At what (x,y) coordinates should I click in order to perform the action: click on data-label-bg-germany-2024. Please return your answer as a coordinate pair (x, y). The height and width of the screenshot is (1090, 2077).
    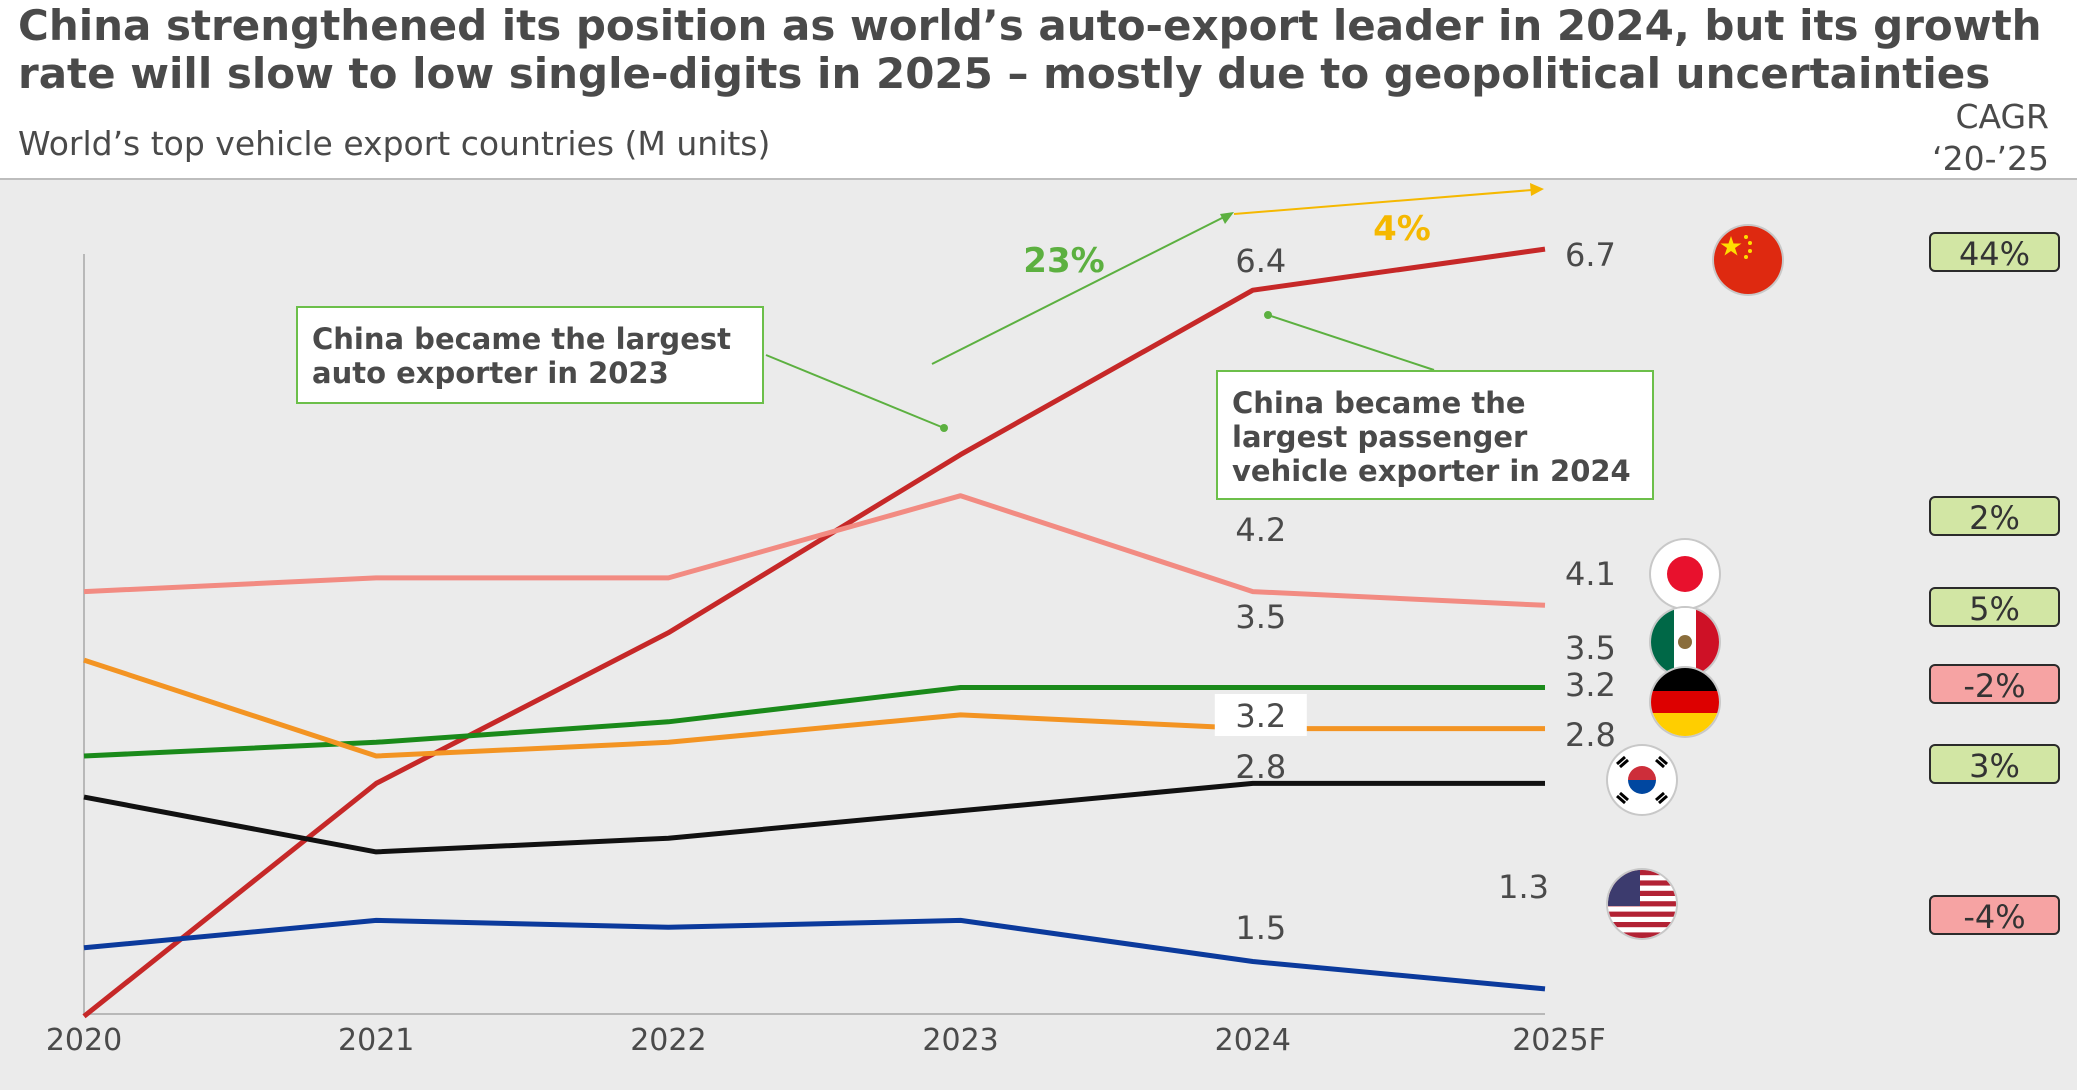
    Looking at the image, I should click on (1260, 715).